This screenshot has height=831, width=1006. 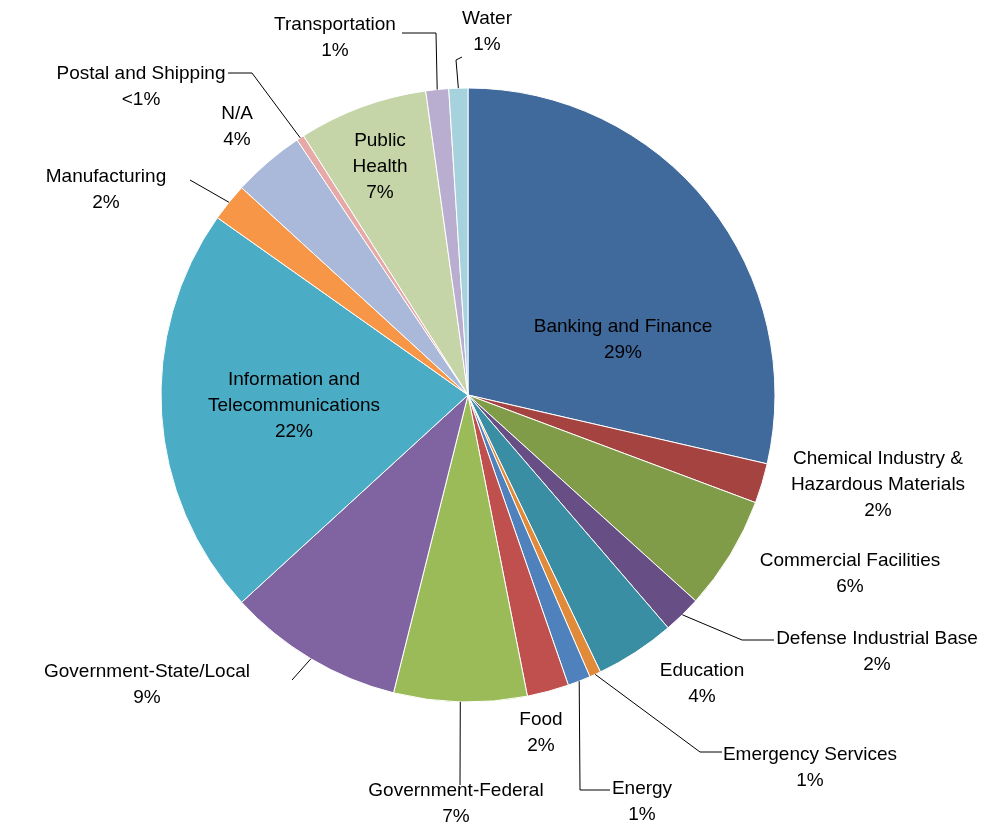 What do you see at coordinates (141, 72) in the screenshot?
I see `slice-label: Postal and Shipping` at bounding box center [141, 72].